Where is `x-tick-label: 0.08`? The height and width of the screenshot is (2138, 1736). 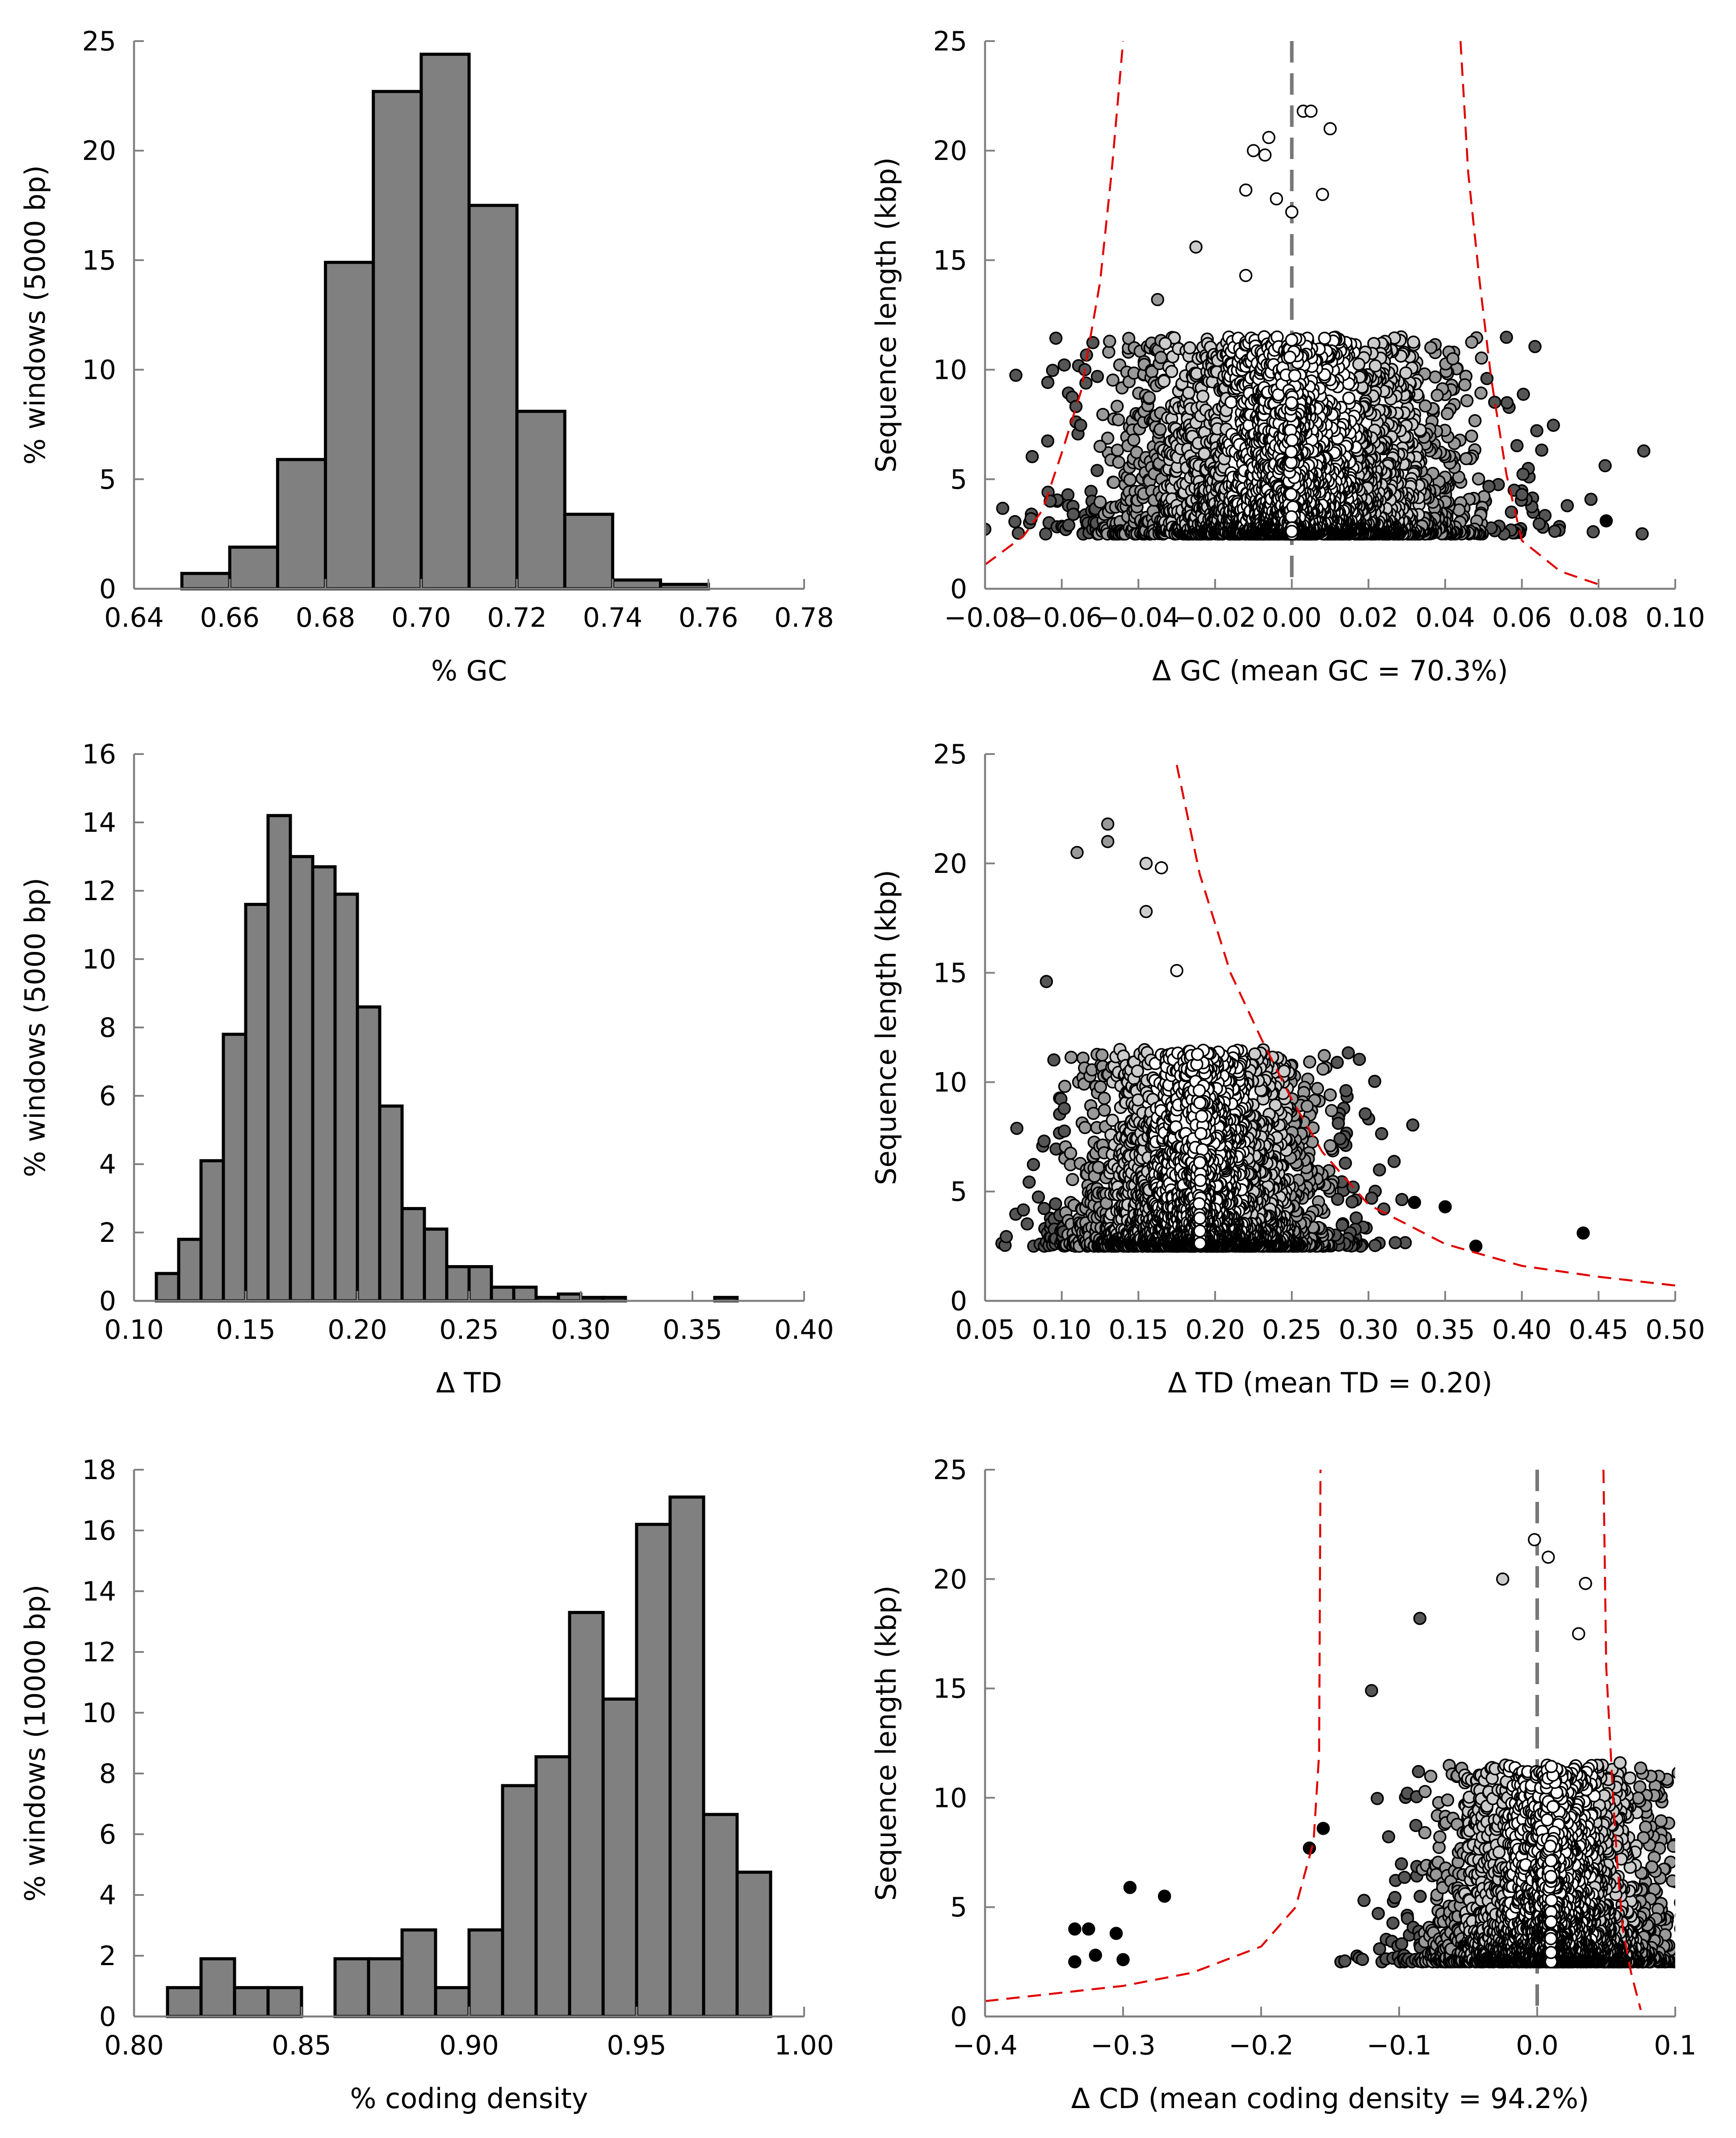
x-tick-label: 0.08 is located at coordinates (1599, 618).